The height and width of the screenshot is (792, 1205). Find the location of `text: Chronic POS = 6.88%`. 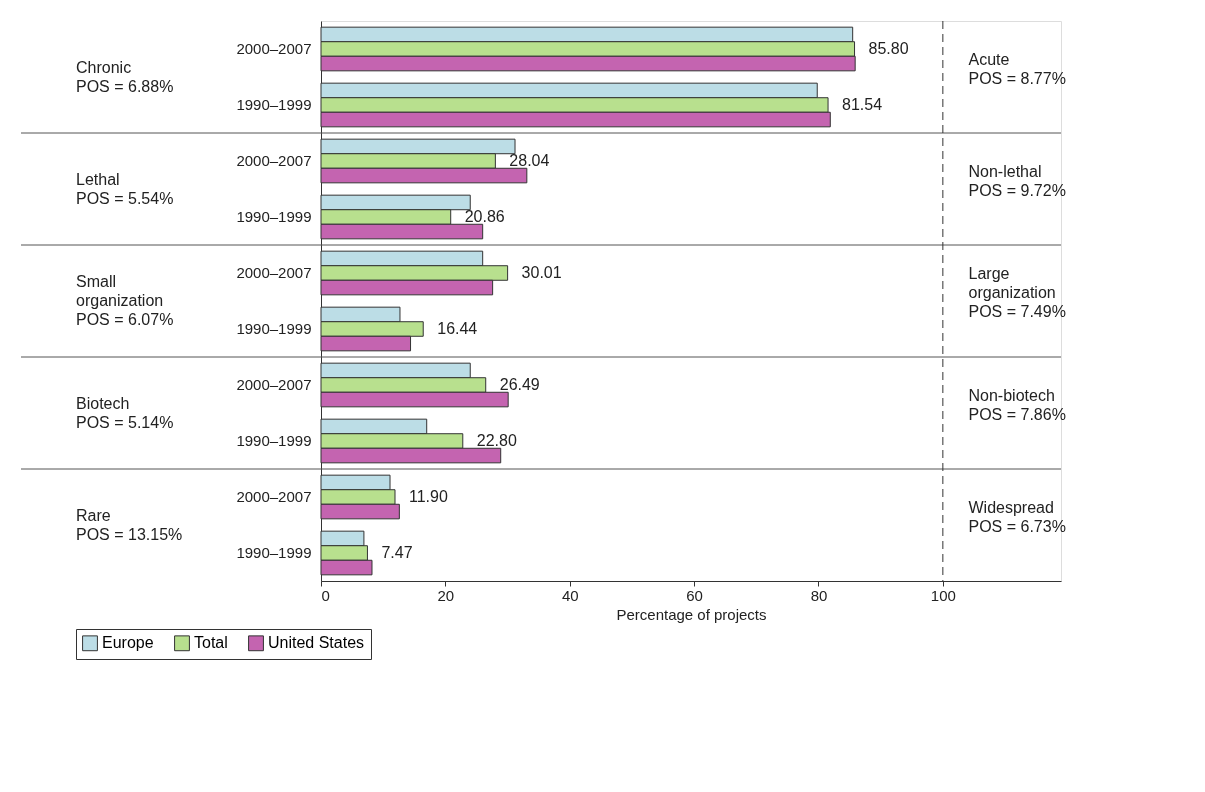

text: Chronic POS = 6.88% is located at coordinates (125, 76).